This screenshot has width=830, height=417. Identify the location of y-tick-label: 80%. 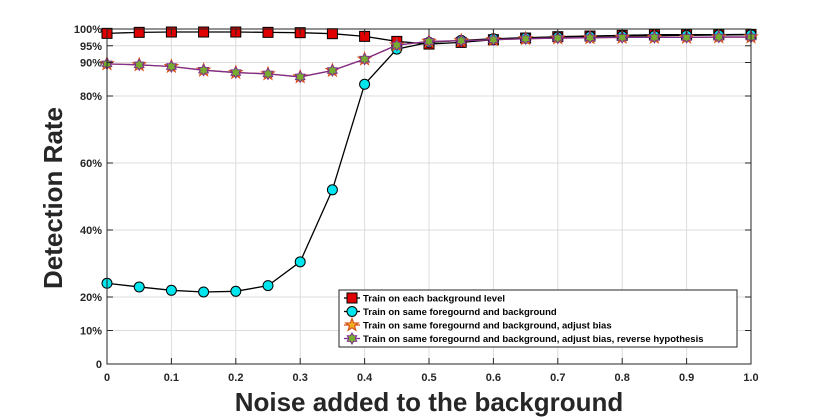
(91, 97).